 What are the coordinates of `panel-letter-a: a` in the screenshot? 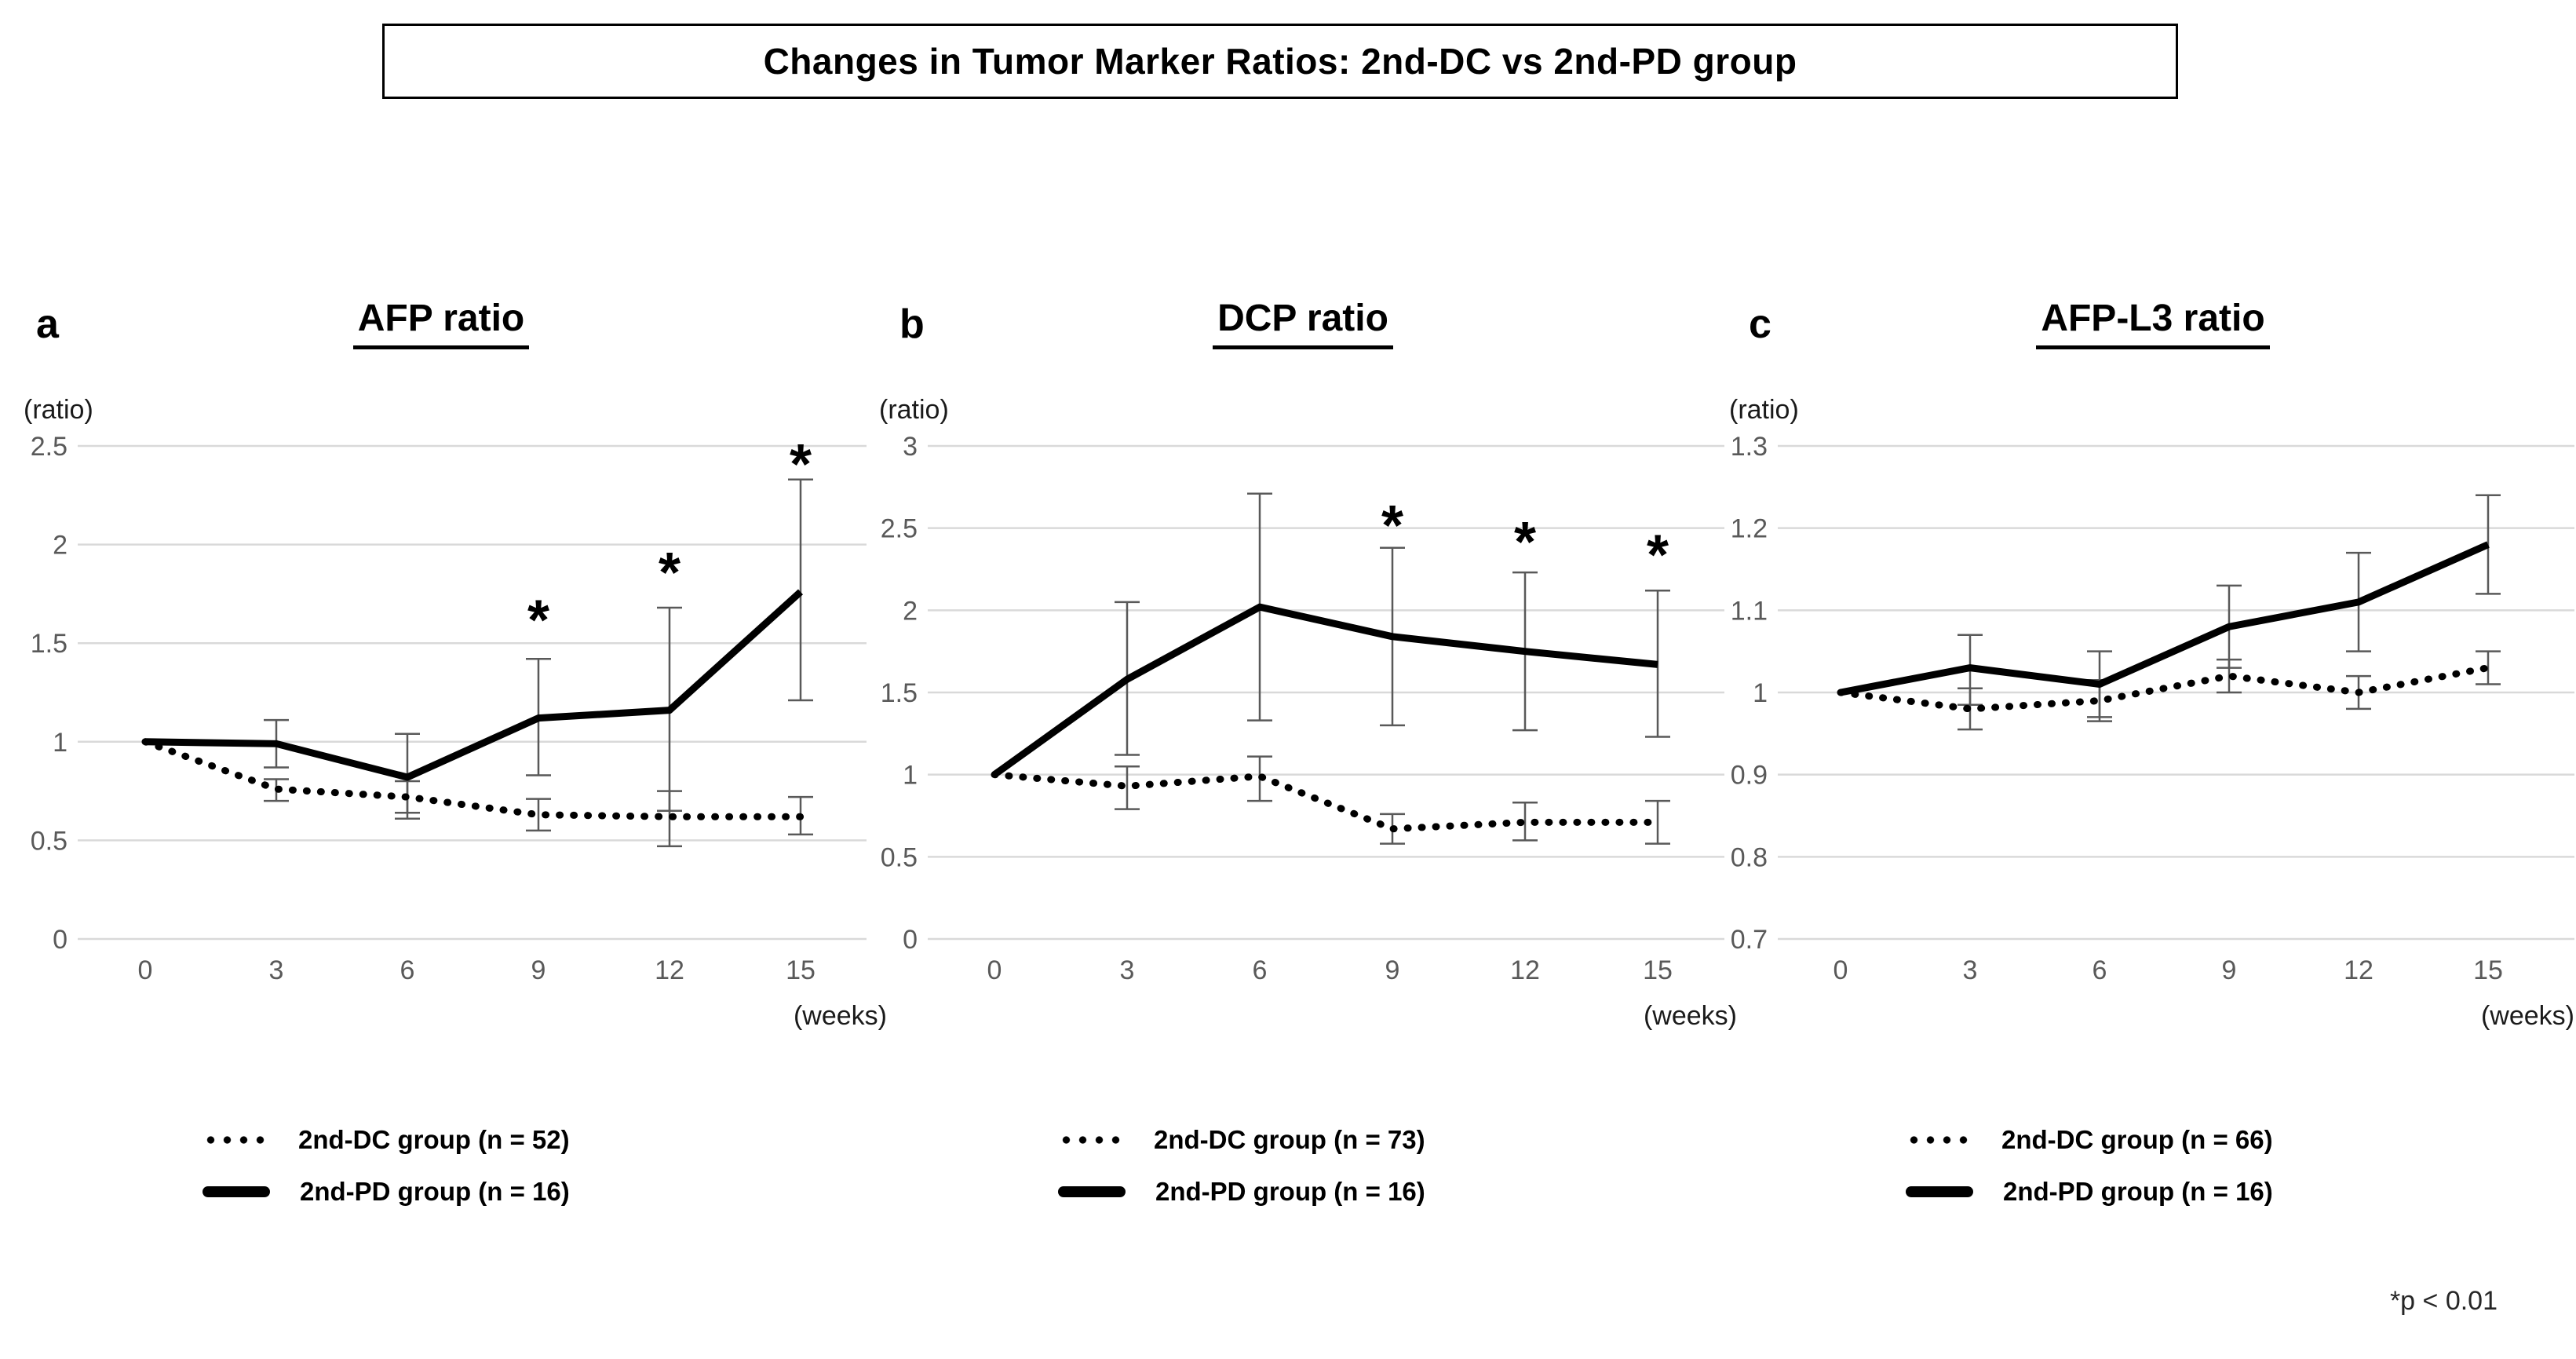 It's located at (47, 324).